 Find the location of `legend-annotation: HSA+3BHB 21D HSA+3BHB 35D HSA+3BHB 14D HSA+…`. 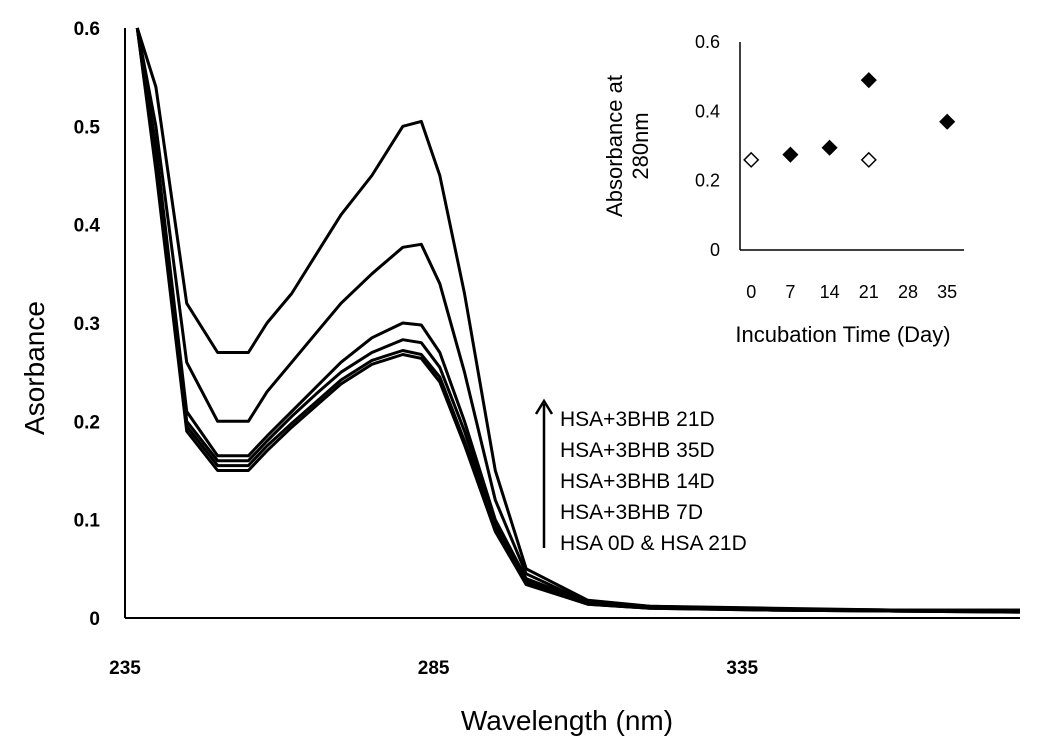

legend-annotation: HSA+3BHB 21D HSA+3BHB 35D HSA+3BHB 14D HSA+… is located at coordinates (640, 476).